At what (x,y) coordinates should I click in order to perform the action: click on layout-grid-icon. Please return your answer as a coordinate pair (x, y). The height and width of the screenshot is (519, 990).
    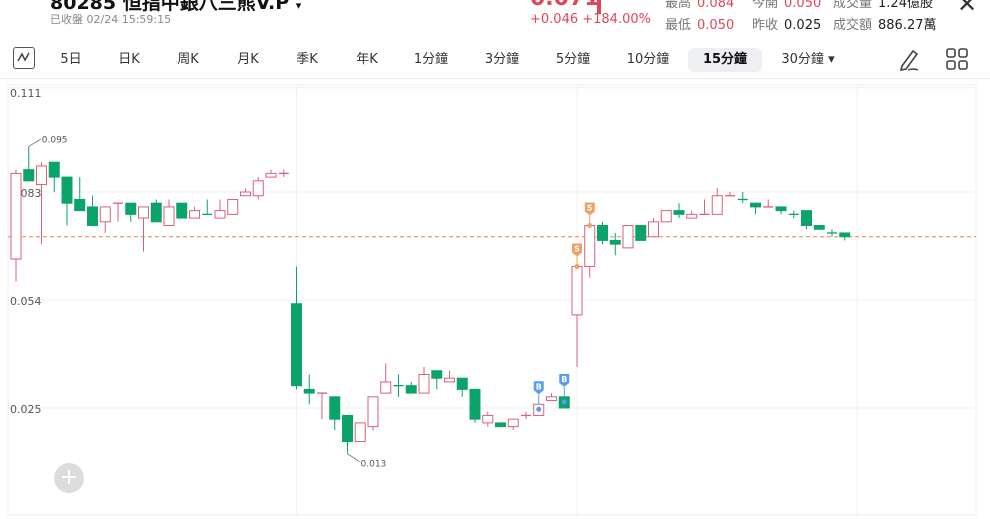
    Looking at the image, I should click on (957, 61).